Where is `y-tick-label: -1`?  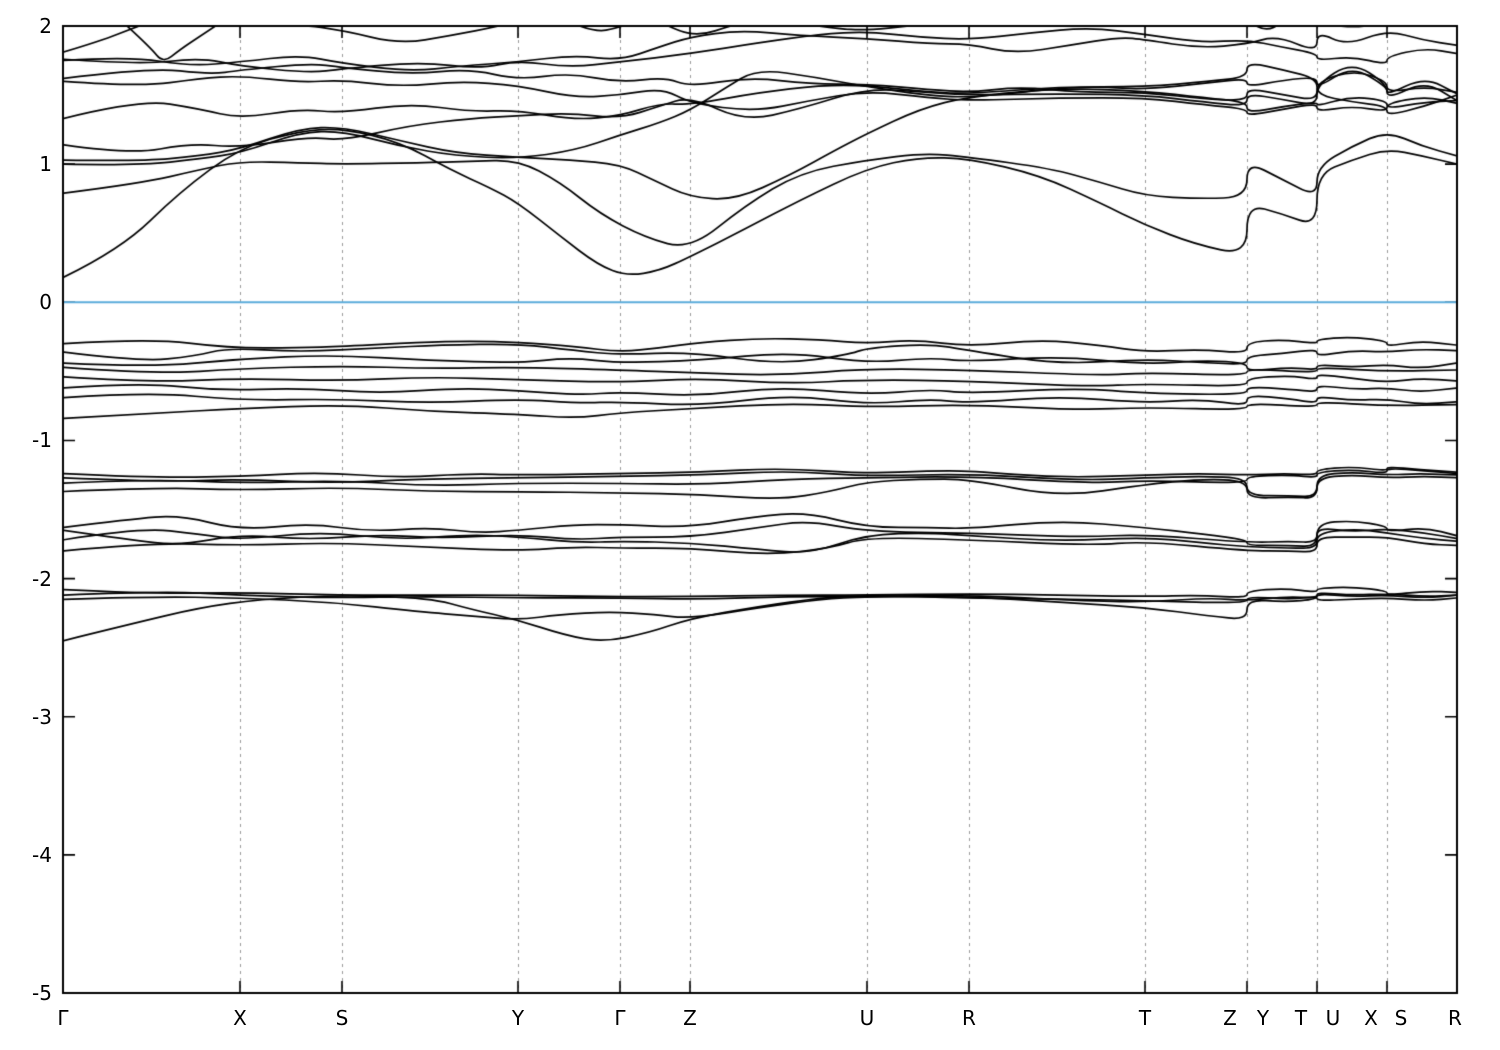
y-tick-label: -1 is located at coordinates (42, 440).